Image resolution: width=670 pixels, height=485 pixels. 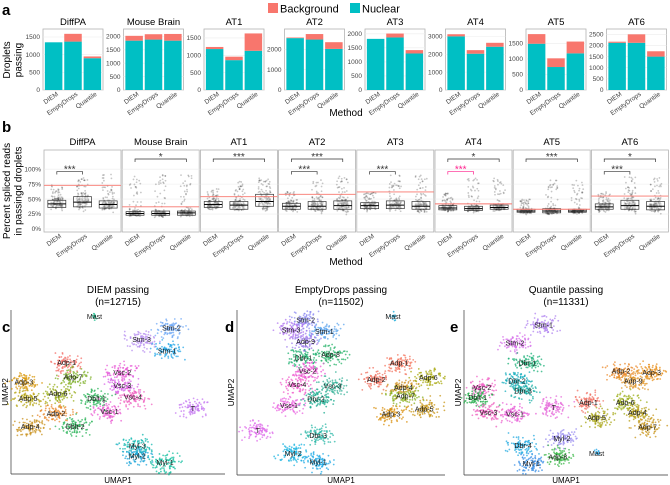 I want to click on y-tick-label: 500, so click(x=115, y=77).